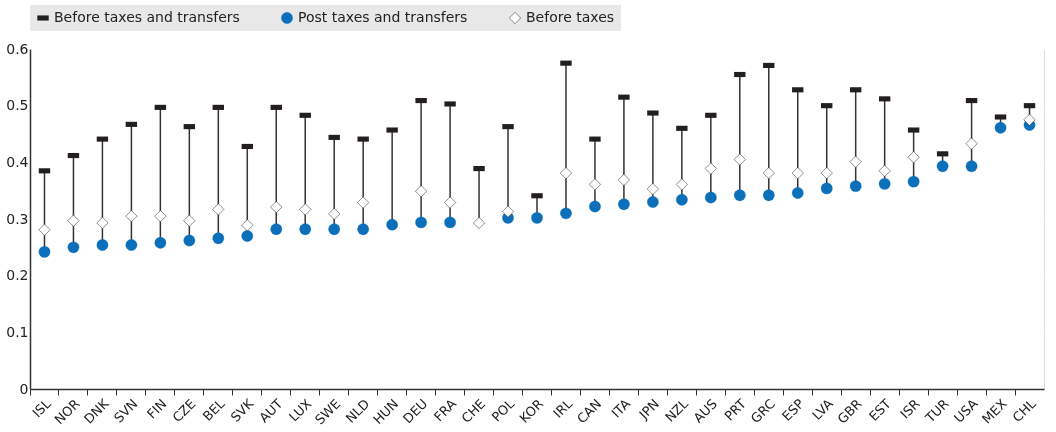  What do you see at coordinates (17, 331) in the screenshot?
I see `y-tick-label: 0.1` at bounding box center [17, 331].